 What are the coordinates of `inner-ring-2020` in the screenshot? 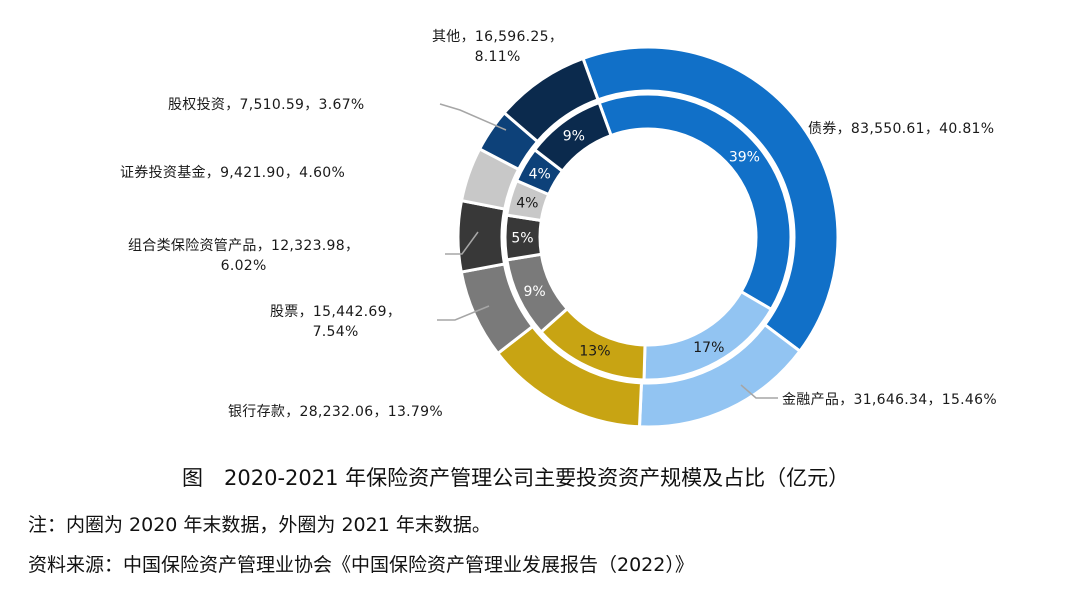 It's located at (648, 237).